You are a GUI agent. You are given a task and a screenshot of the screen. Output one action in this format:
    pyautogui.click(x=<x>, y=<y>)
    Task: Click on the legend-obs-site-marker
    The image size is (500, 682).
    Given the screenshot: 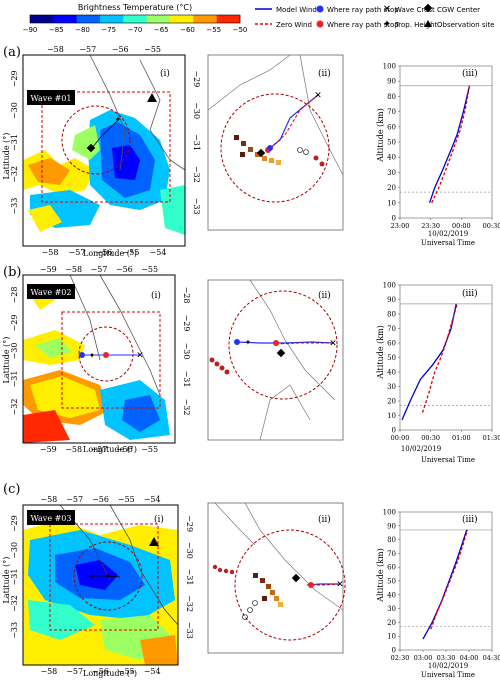 What is the action you would take?
    pyautogui.click(x=428, y=23)
    